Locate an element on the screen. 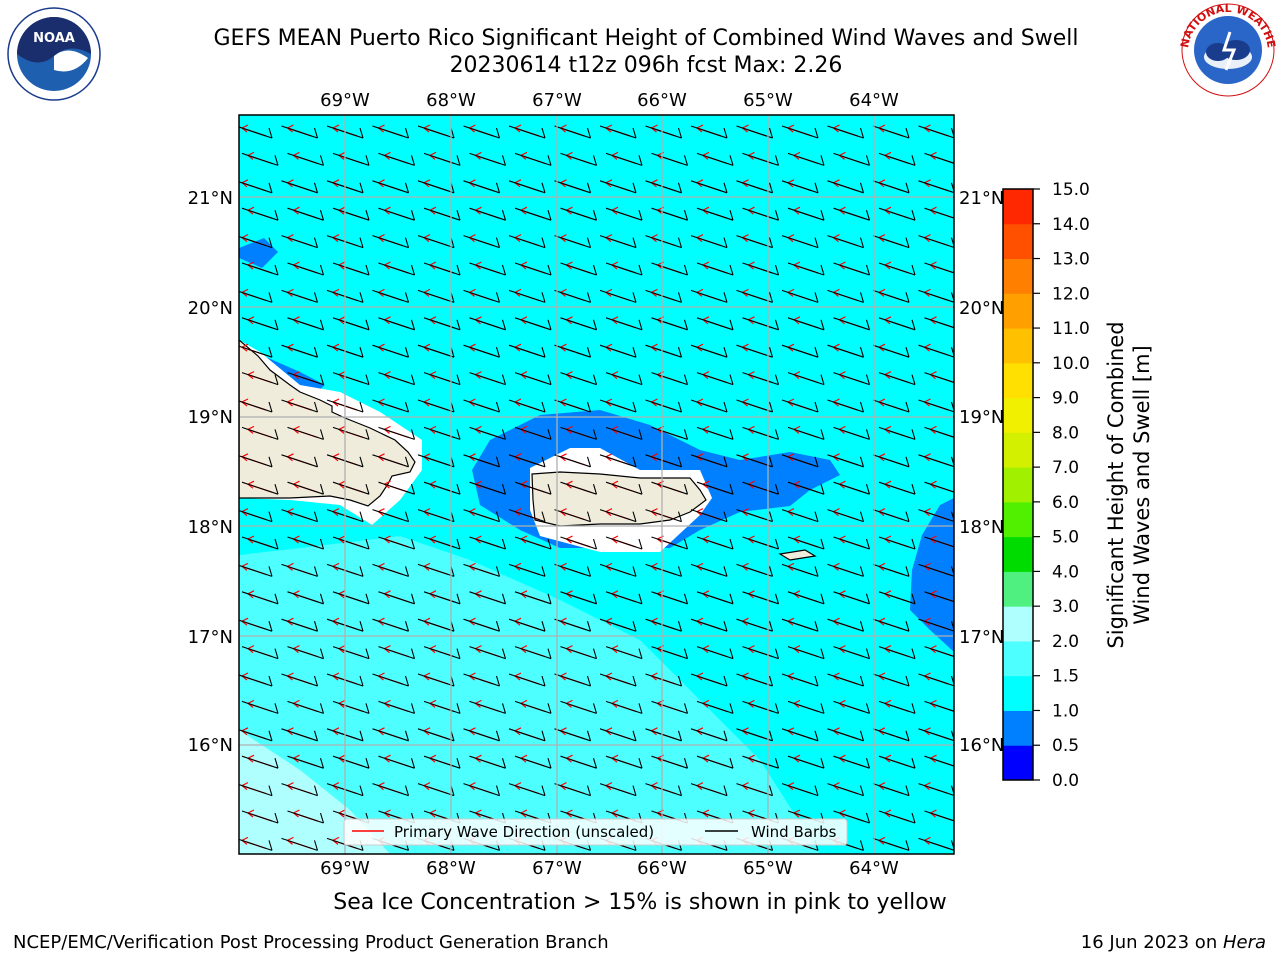 Image resolution: width=1280 pixels, height=960 pixels. lat-label-right-20n: 20°N is located at coordinates (981, 308).